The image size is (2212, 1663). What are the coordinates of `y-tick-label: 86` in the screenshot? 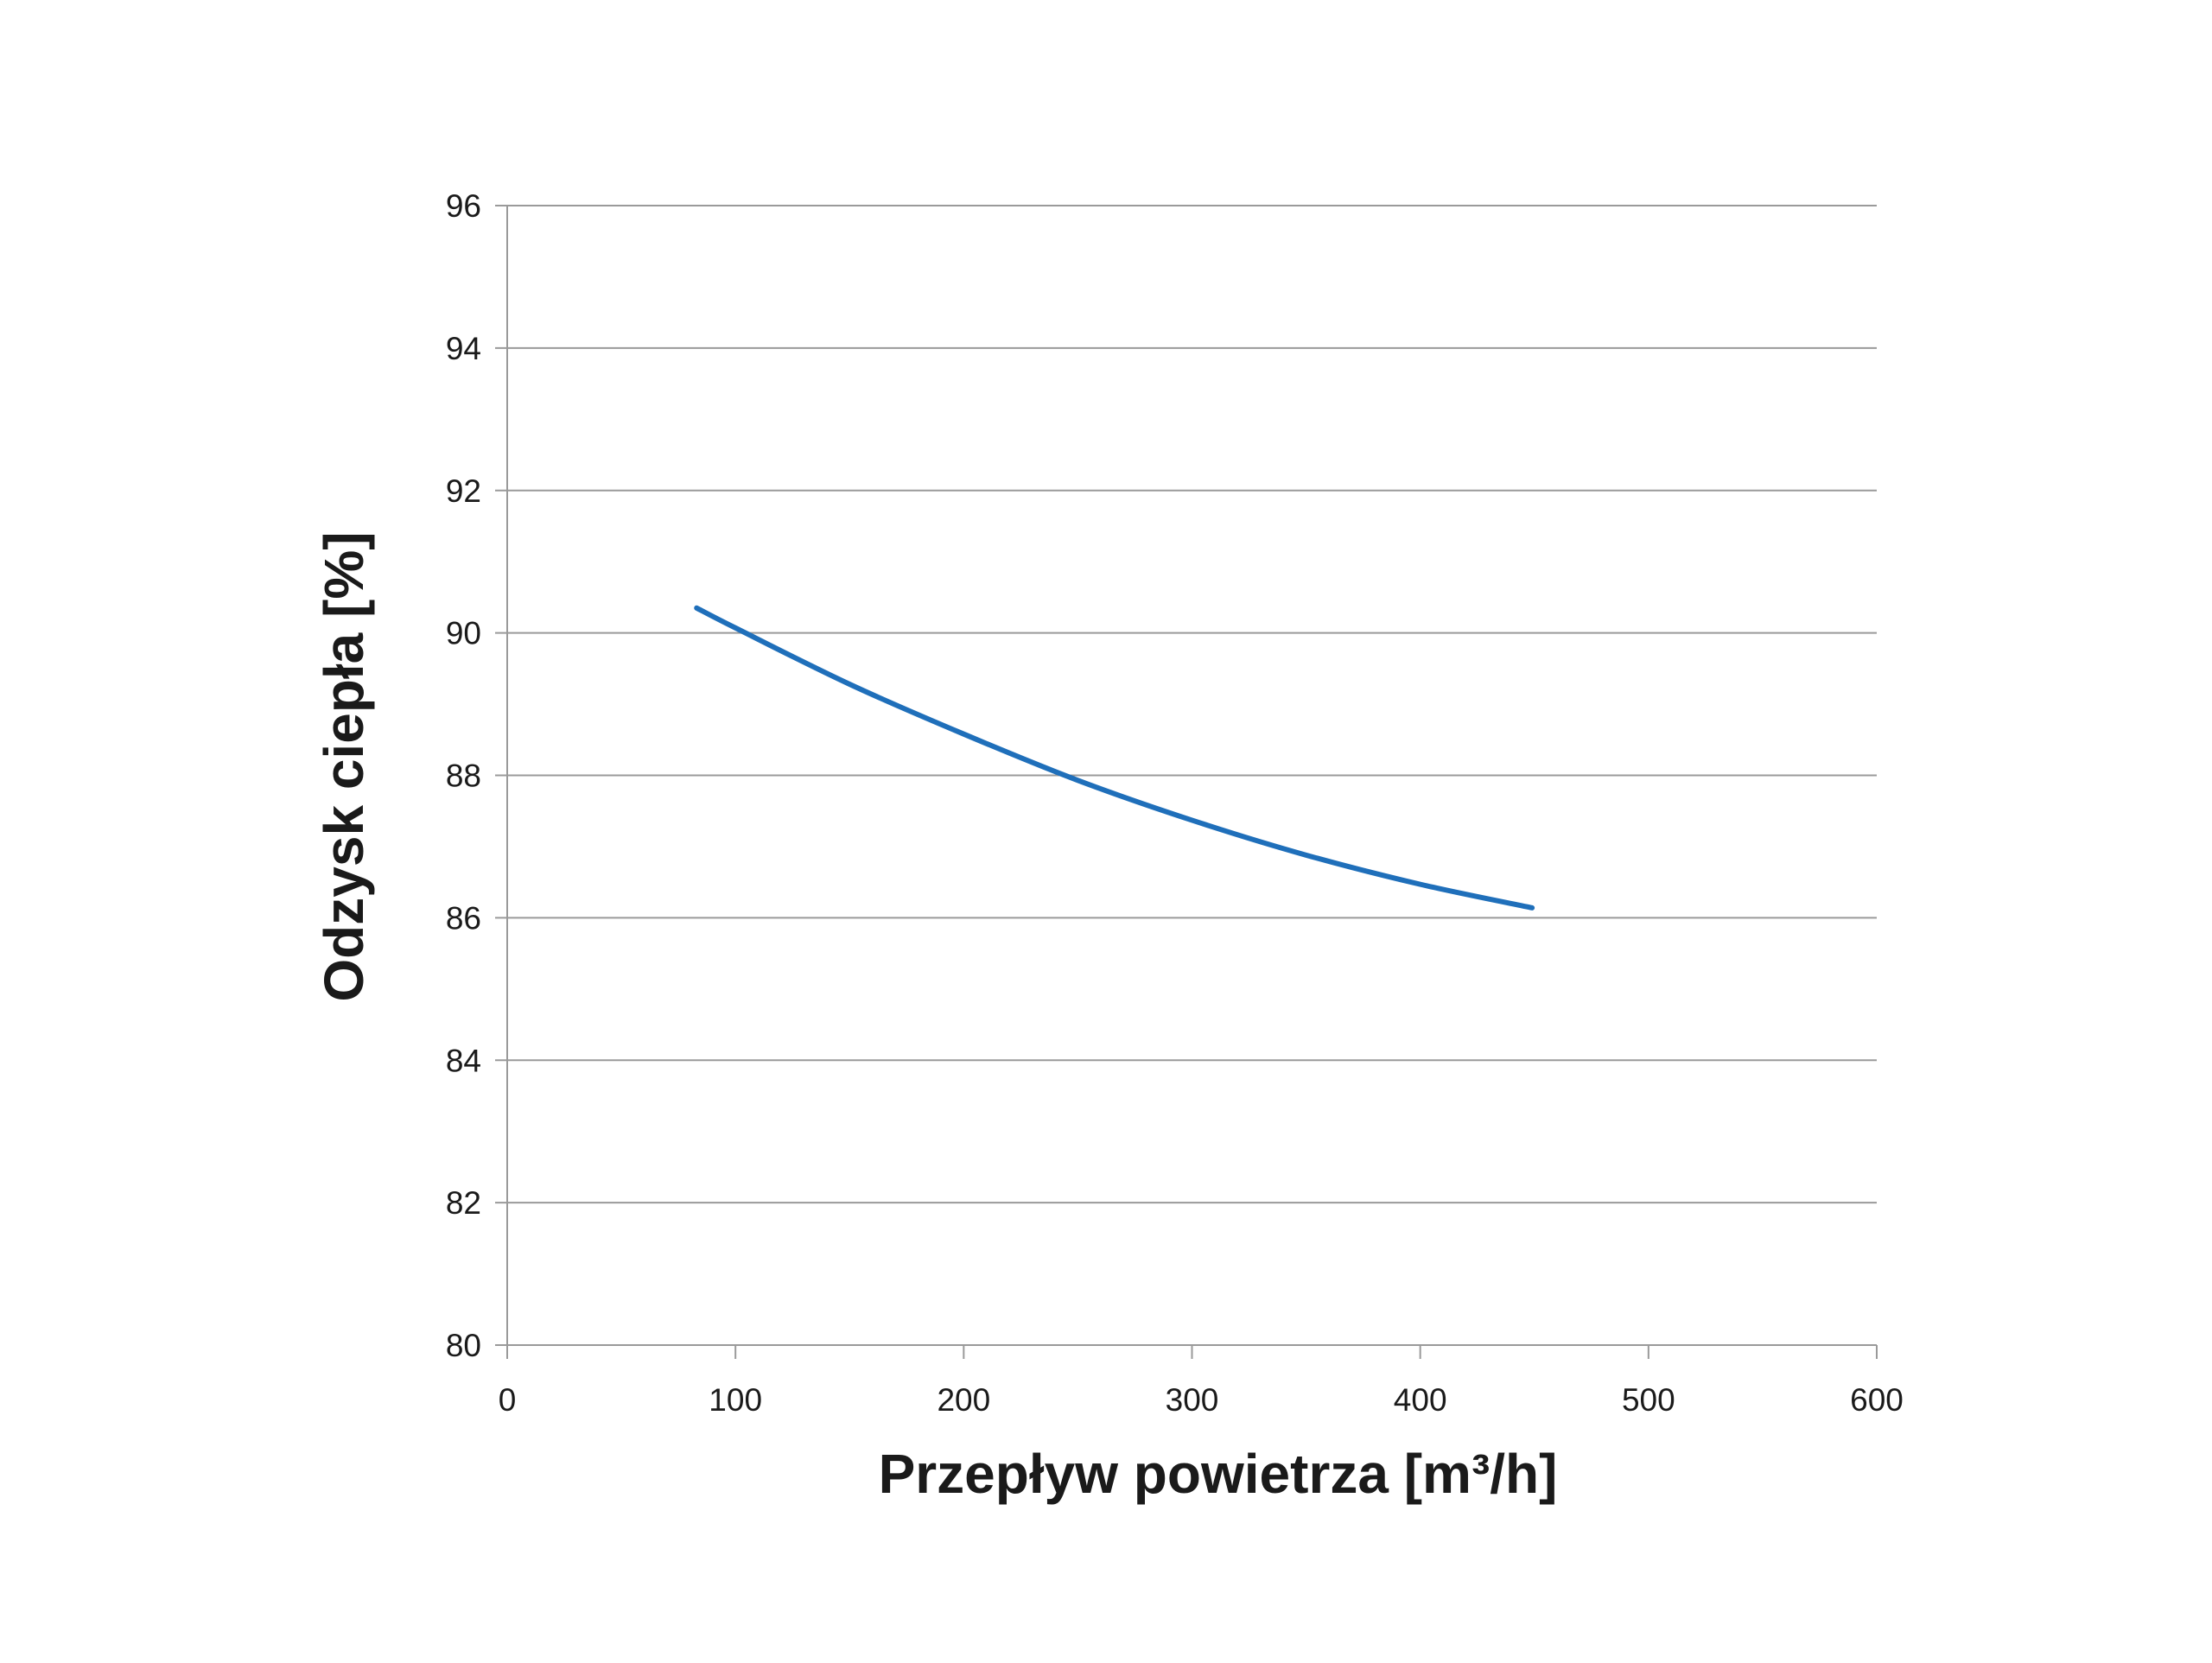 It's located at (463, 918).